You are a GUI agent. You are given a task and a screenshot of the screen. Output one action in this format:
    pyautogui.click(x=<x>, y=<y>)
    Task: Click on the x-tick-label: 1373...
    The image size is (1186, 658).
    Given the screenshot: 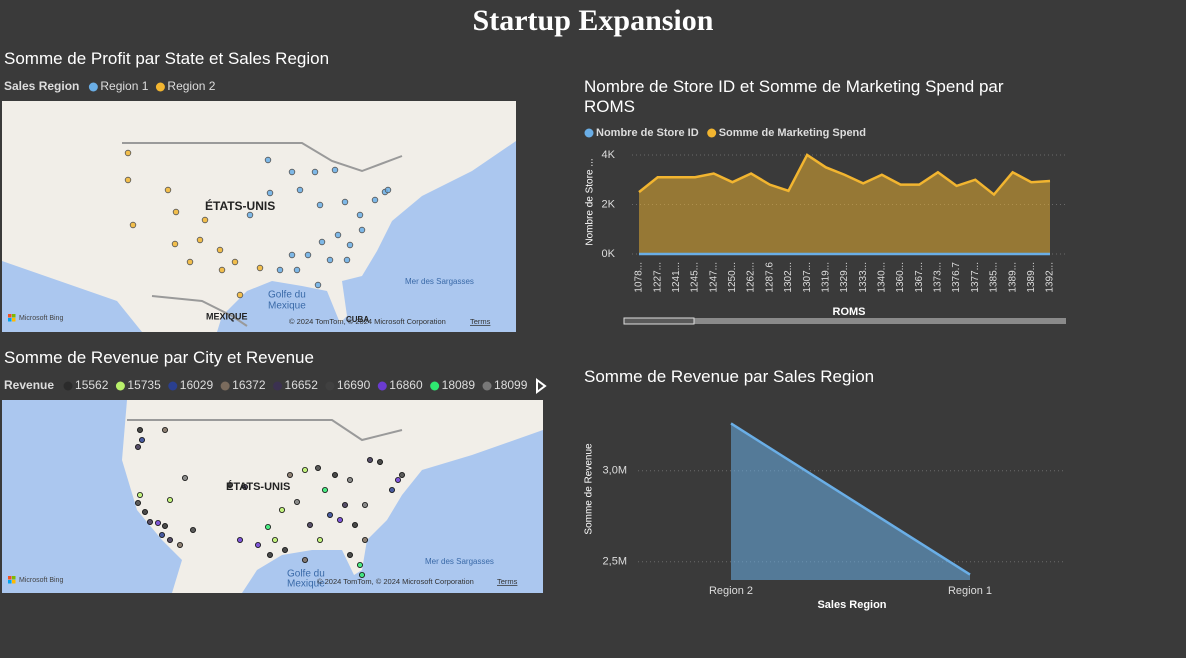 What is the action you would take?
    pyautogui.click(x=938, y=277)
    